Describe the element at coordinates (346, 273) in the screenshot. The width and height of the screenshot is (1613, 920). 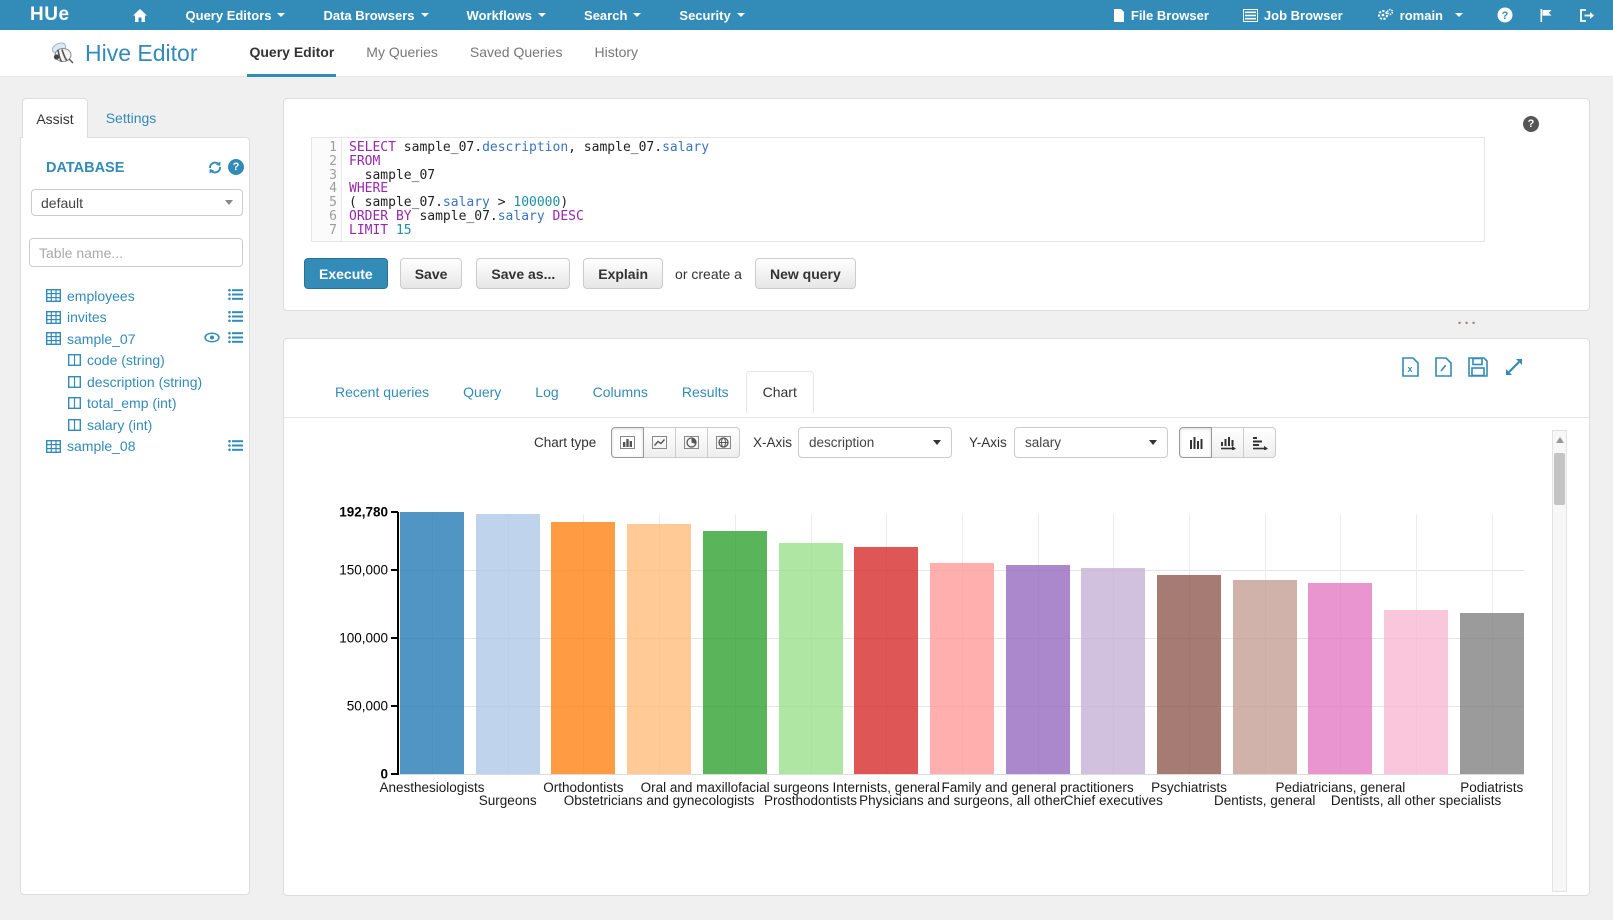
I see `execute-button: Execute` at that location.